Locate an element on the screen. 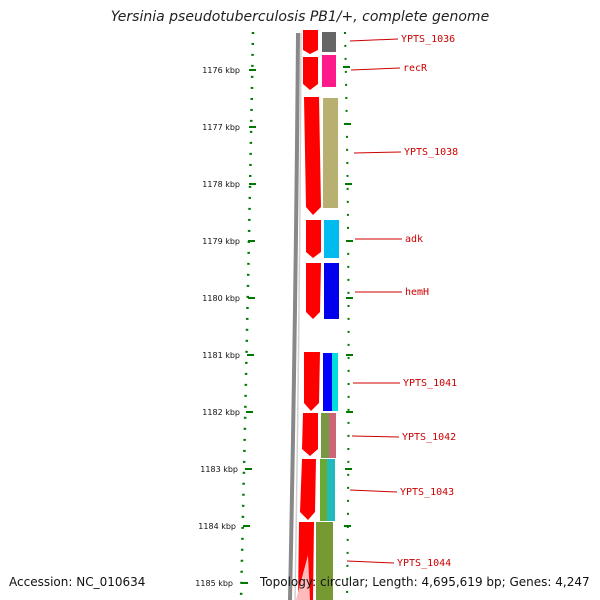 The height and width of the screenshot is (600, 600). inner-dotted-track is located at coordinates (347, 315).